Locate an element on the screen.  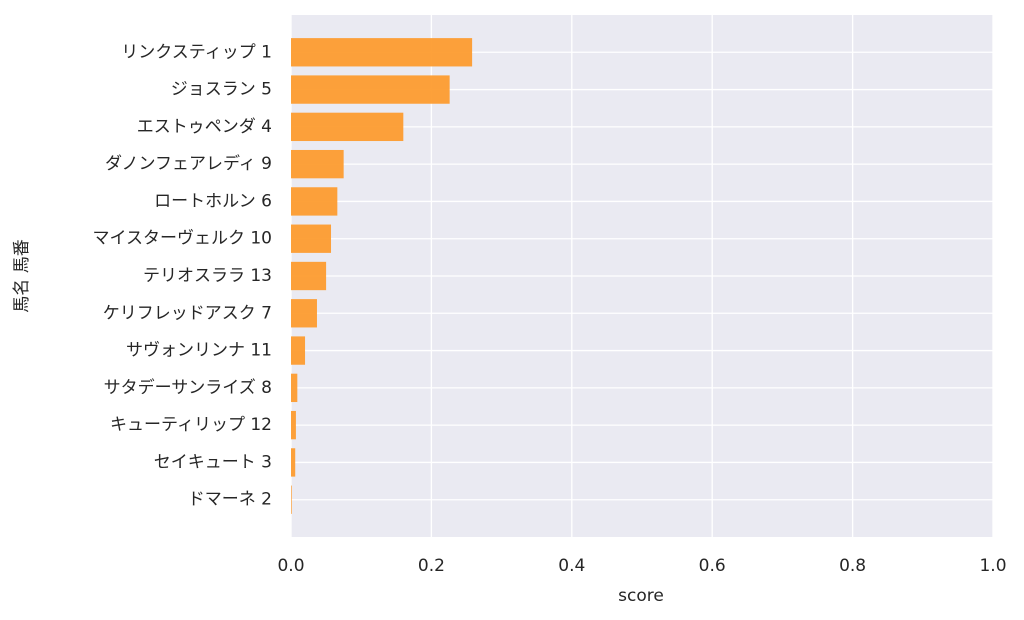
x-tick-label: 0.0 is located at coordinates (290, 566).